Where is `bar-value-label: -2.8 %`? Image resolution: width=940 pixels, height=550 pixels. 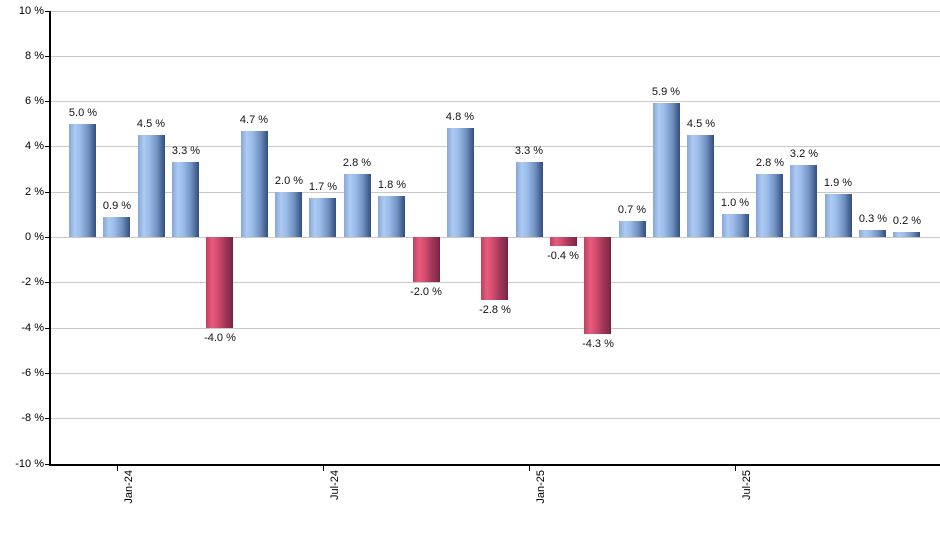 bar-value-label: -2.8 % is located at coordinates (495, 310).